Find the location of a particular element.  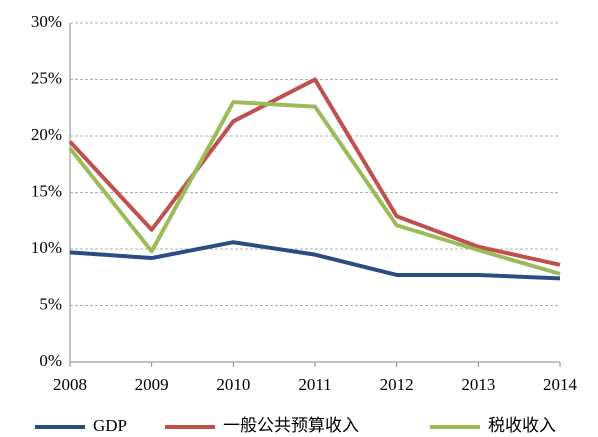

legend-label: 一般公共预算收入 is located at coordinates (291, 425).